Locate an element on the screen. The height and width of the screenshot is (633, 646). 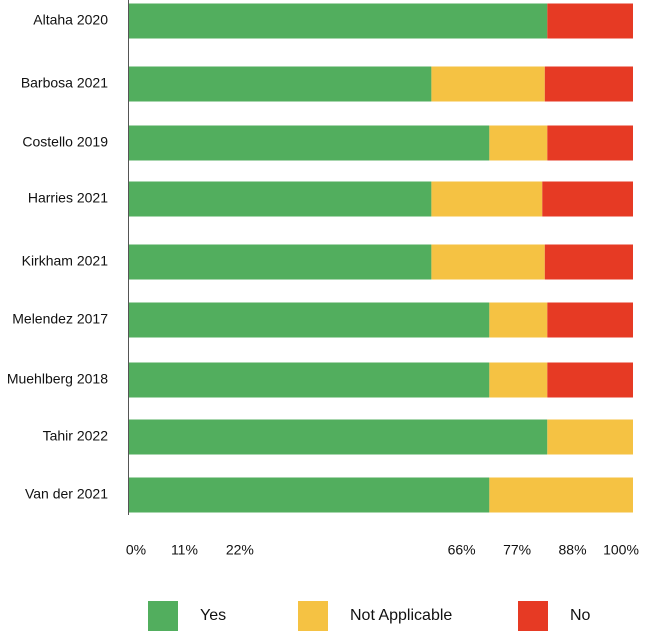
bar-muehlberg-2018-no is located at coordinates (590, 380).